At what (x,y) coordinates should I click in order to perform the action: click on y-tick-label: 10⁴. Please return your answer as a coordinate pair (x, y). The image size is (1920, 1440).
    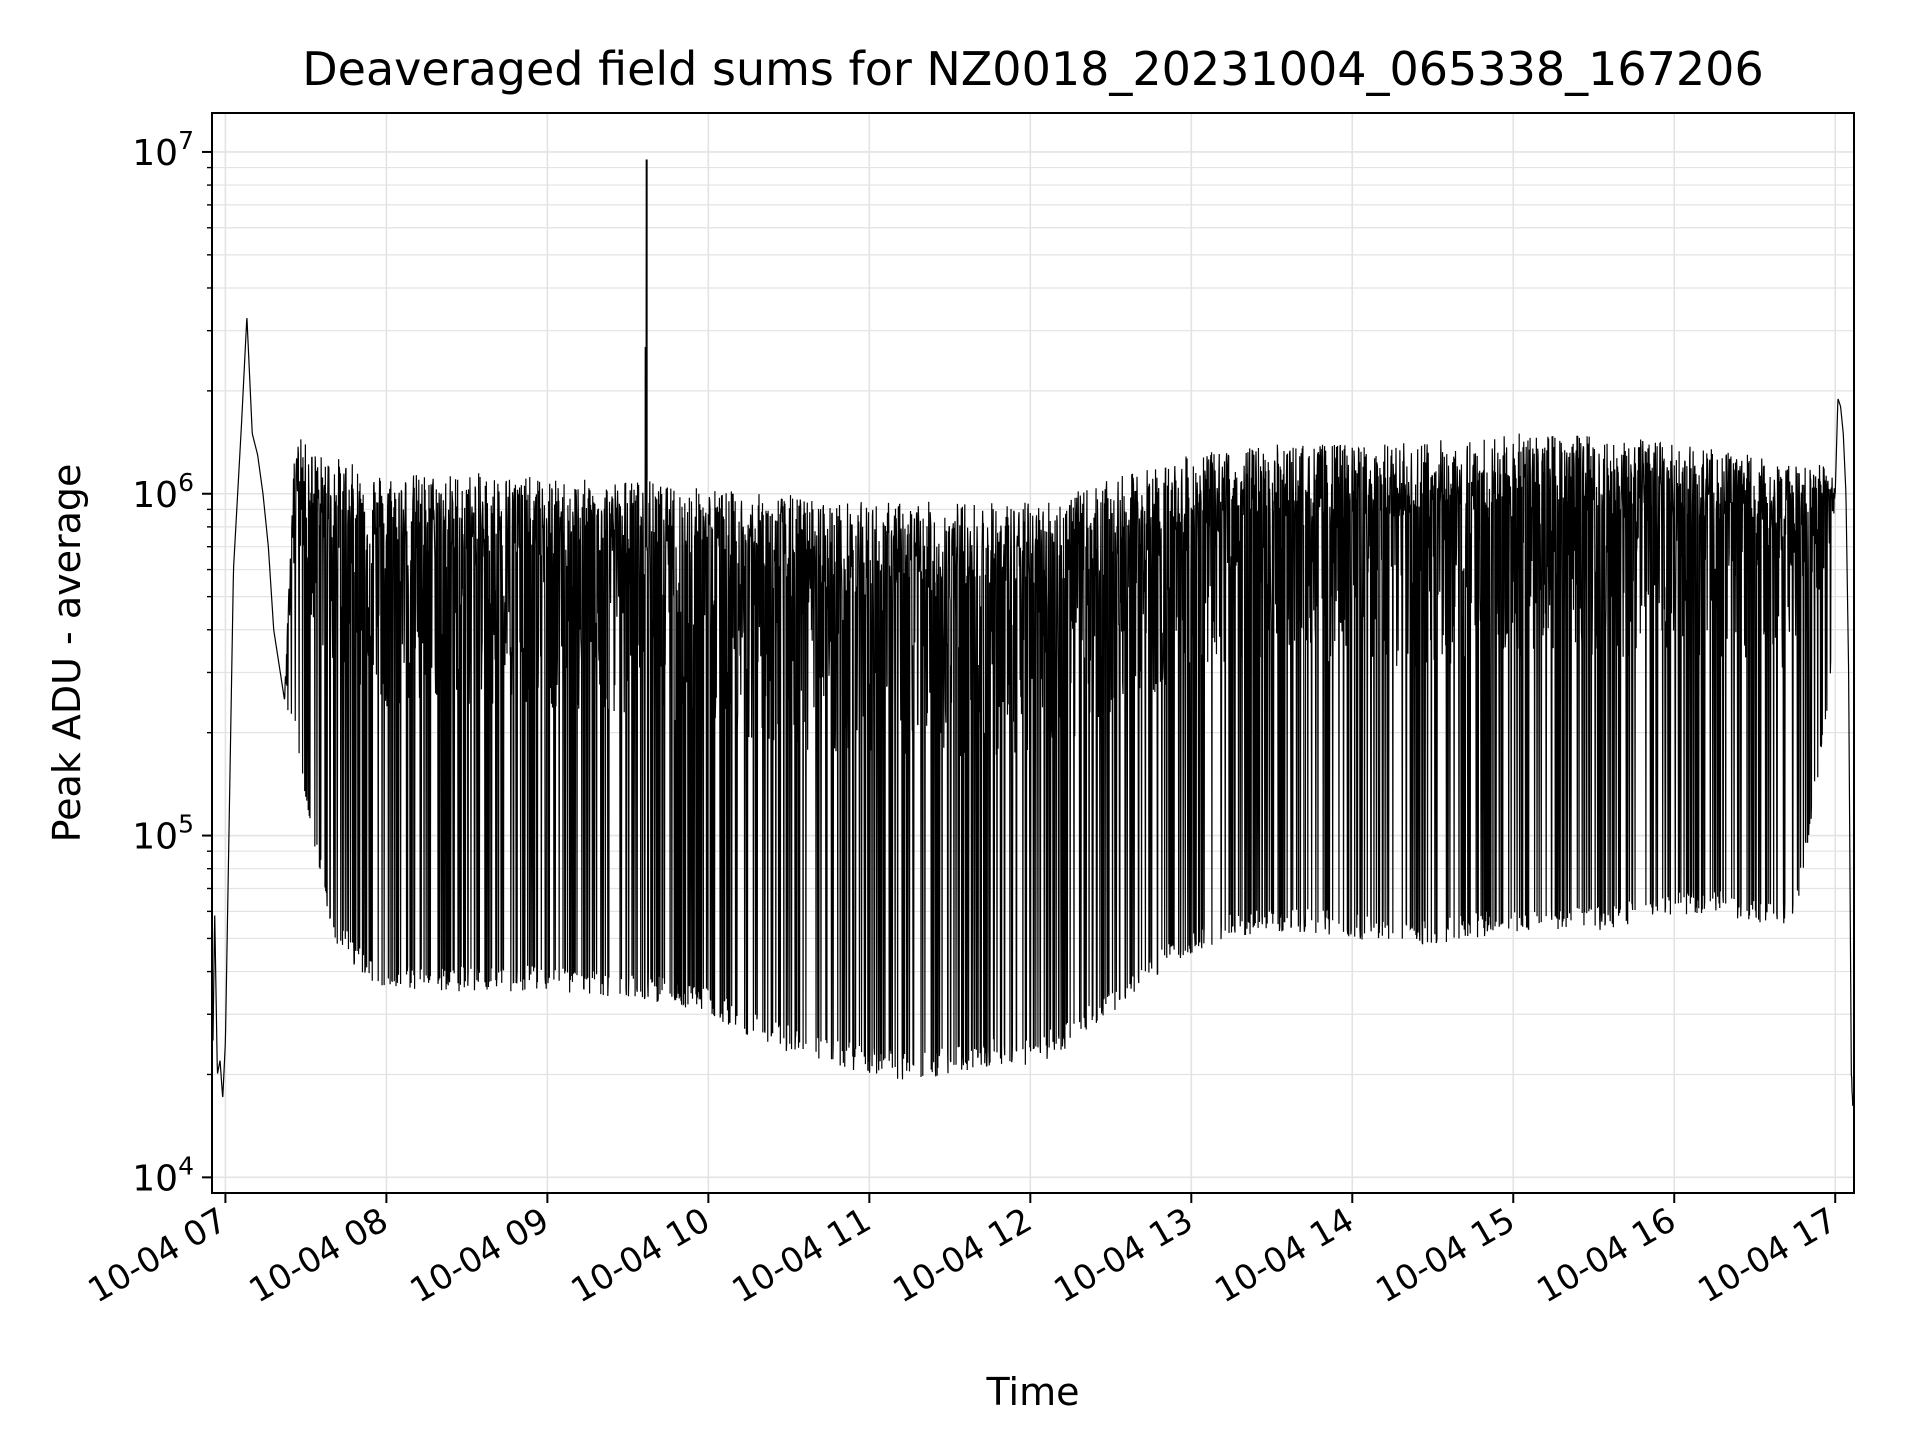
    Looking at the image, I should click on (163, 1175).